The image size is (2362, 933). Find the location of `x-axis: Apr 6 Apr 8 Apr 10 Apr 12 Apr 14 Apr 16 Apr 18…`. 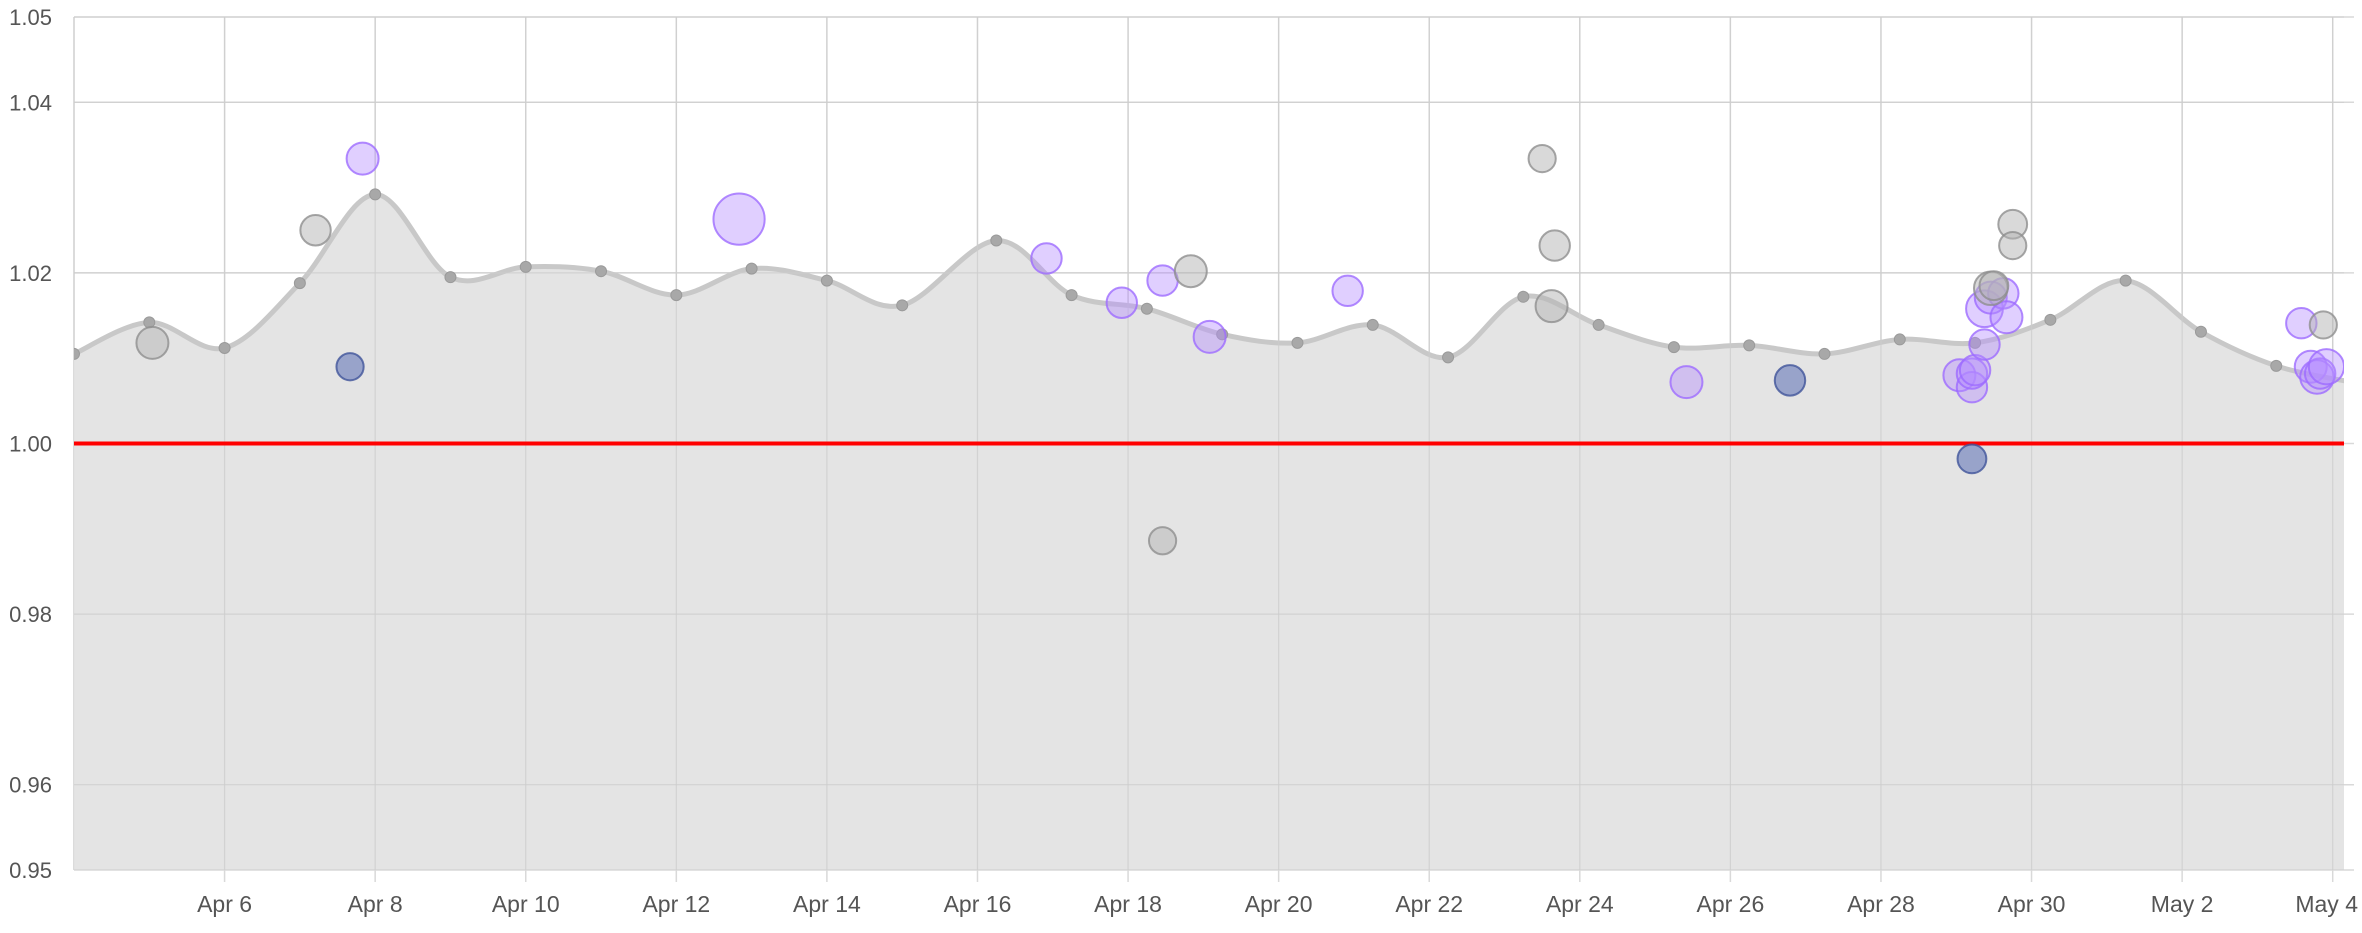

x-axis: Apr 6 Apr 8 Apr 10 Apr 12 Apr 14 Apr 16 Apr 18… is located at coordinates (1277, 904).